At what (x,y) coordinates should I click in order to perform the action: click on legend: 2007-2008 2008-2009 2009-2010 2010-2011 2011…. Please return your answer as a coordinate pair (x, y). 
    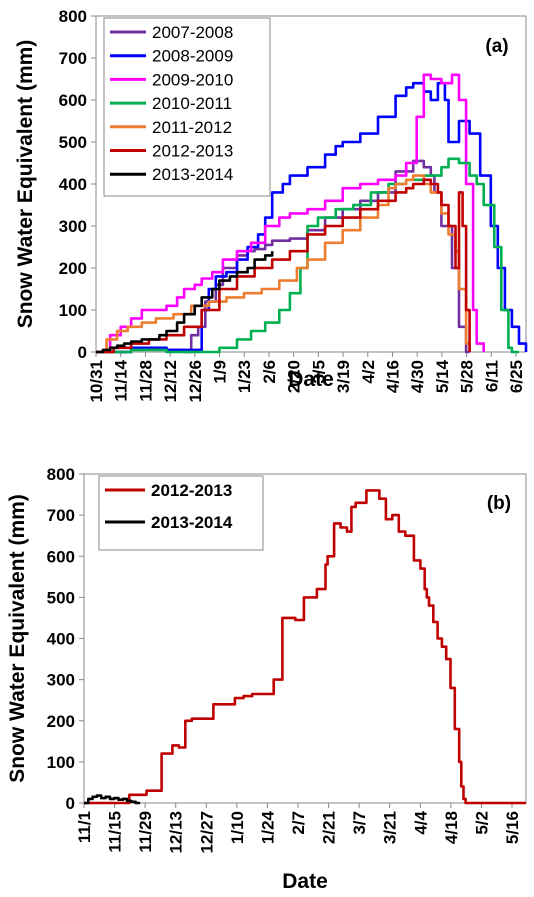
    Looking at the image, I should click on (187, 107).